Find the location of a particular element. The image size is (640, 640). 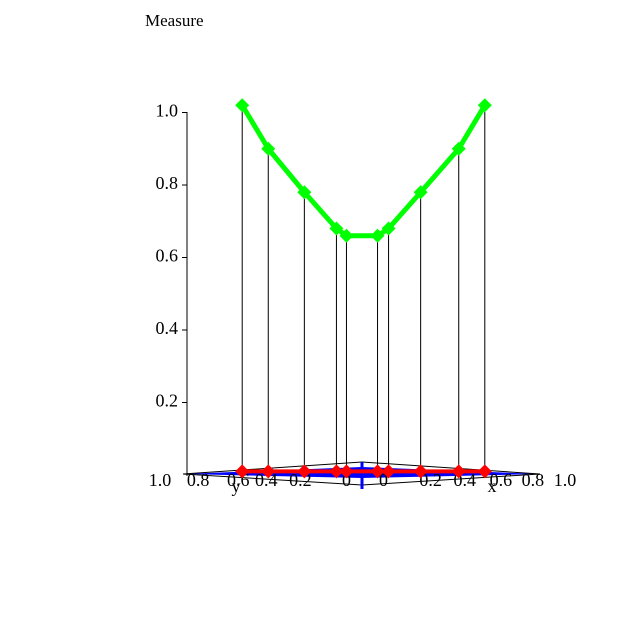

y-tick-label: 0.8 is located at coordinates (167, 183).